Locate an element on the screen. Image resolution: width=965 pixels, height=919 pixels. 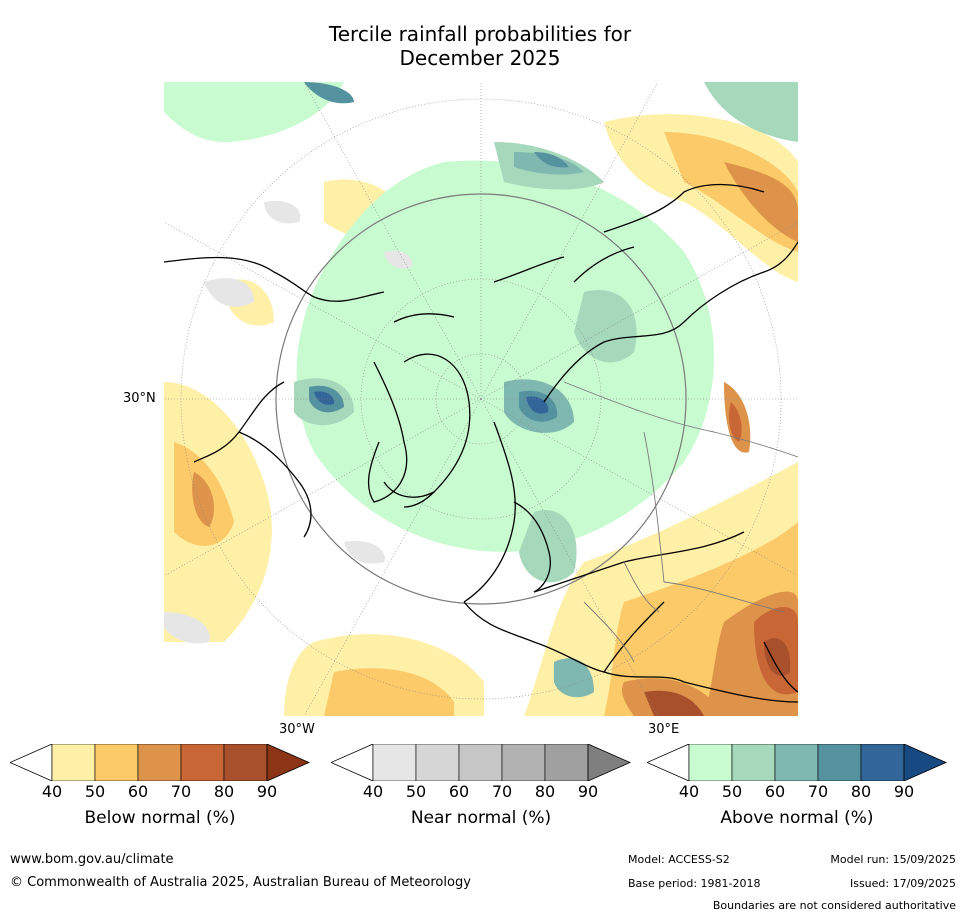
colorbar-title-below-normal: Below normal (%) is located at coordinates (160, 818).